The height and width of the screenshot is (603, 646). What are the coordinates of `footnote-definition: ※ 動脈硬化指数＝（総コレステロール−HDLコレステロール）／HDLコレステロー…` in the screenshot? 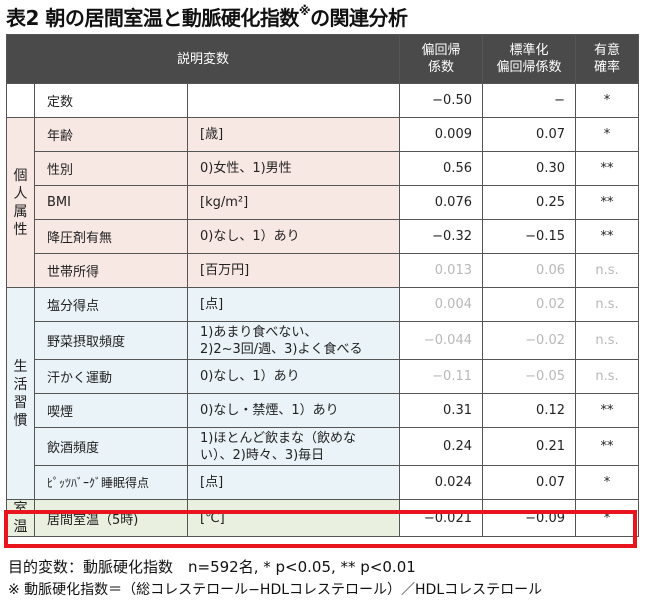 It's located at (275, 590).